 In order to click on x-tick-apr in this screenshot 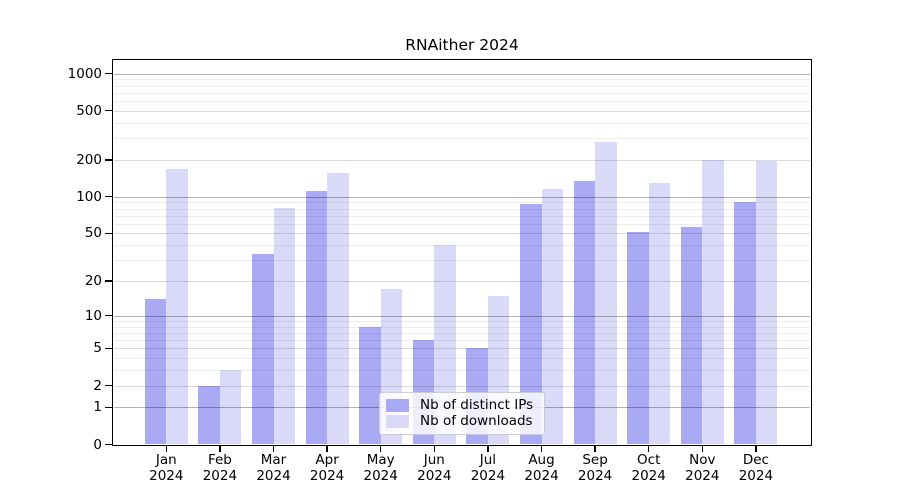, I will do `click(327, 449)`.